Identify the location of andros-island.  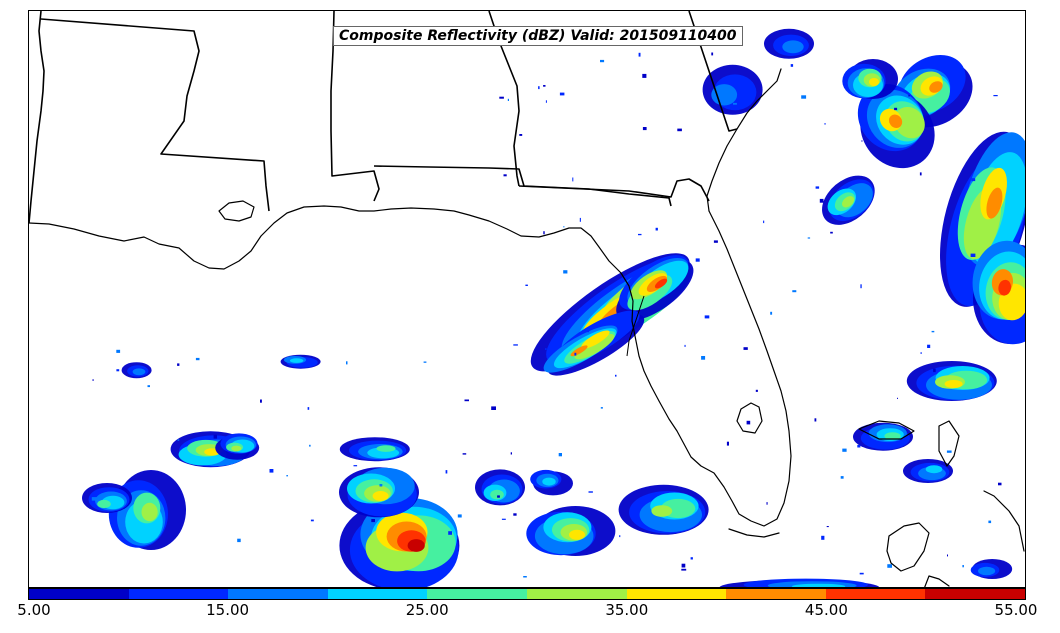
(949, 443).